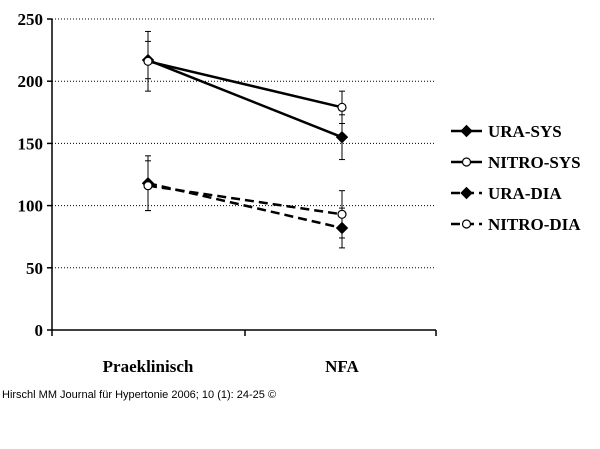  I want to click on legend-item: NITRO-DIA, so click(516, 224).